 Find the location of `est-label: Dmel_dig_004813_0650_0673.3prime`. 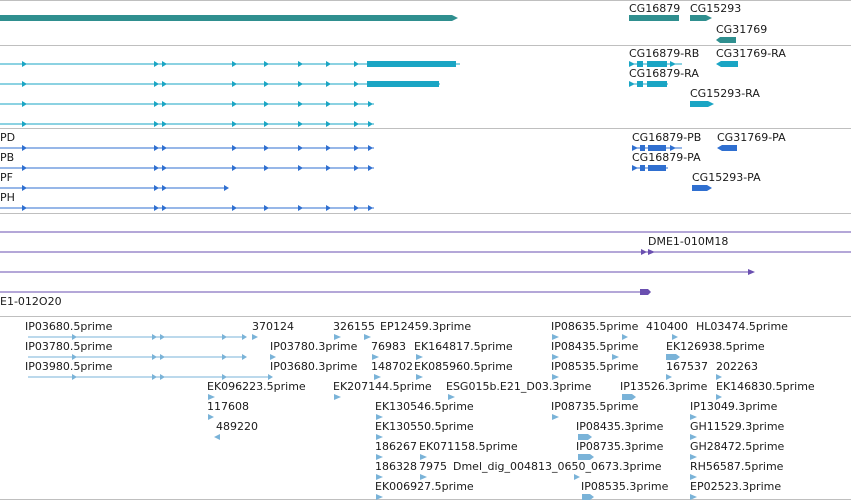

est-label: Dmel_dig_004813_0650_0673.3prime is located at coordinates (557, 466).